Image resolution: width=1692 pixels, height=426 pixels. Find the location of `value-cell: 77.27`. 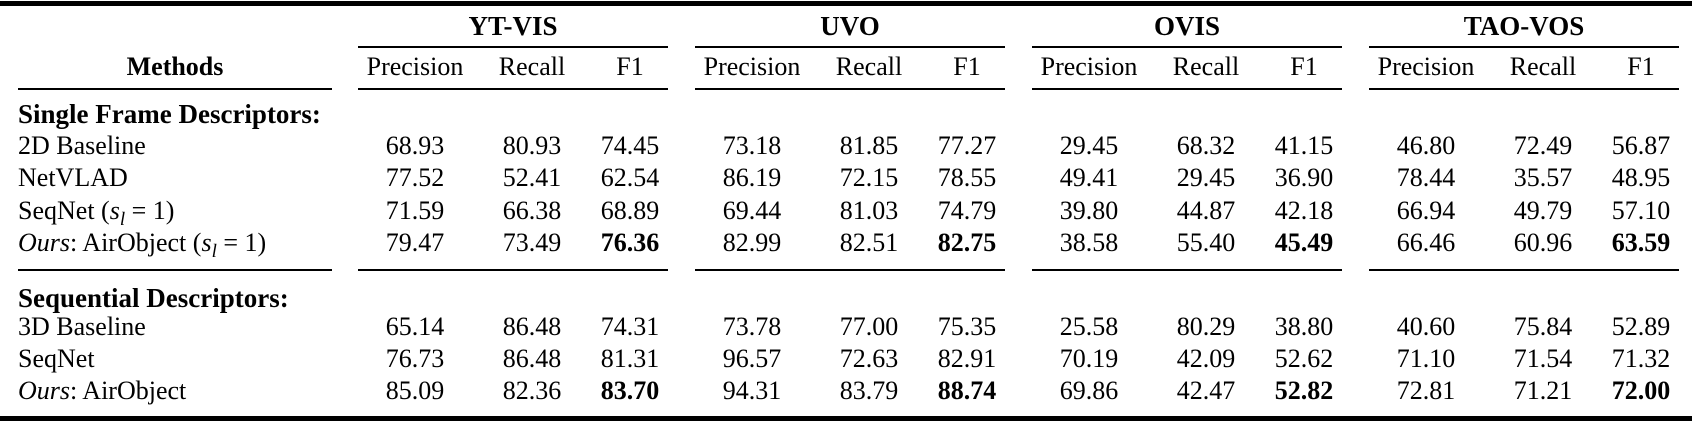

value-cell: 77.27 is located at coordinates (967, 145).